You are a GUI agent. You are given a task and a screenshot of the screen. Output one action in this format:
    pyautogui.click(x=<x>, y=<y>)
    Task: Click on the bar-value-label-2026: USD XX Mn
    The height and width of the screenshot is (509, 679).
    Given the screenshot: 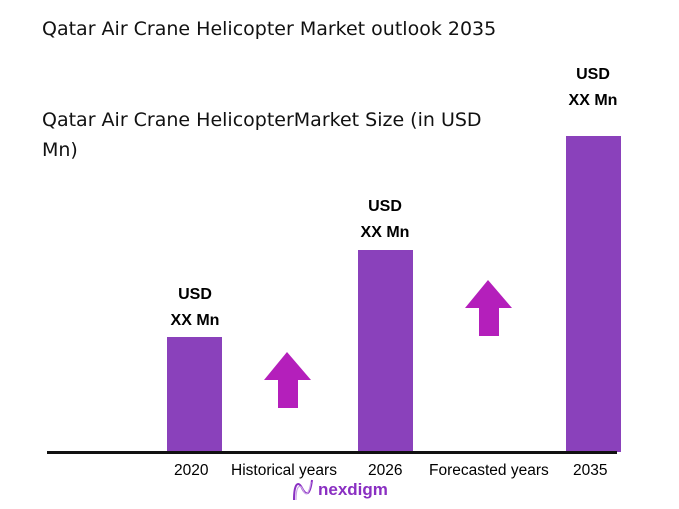 What is the action you would take?
    pyautogui.click(x=385, y=220)
    